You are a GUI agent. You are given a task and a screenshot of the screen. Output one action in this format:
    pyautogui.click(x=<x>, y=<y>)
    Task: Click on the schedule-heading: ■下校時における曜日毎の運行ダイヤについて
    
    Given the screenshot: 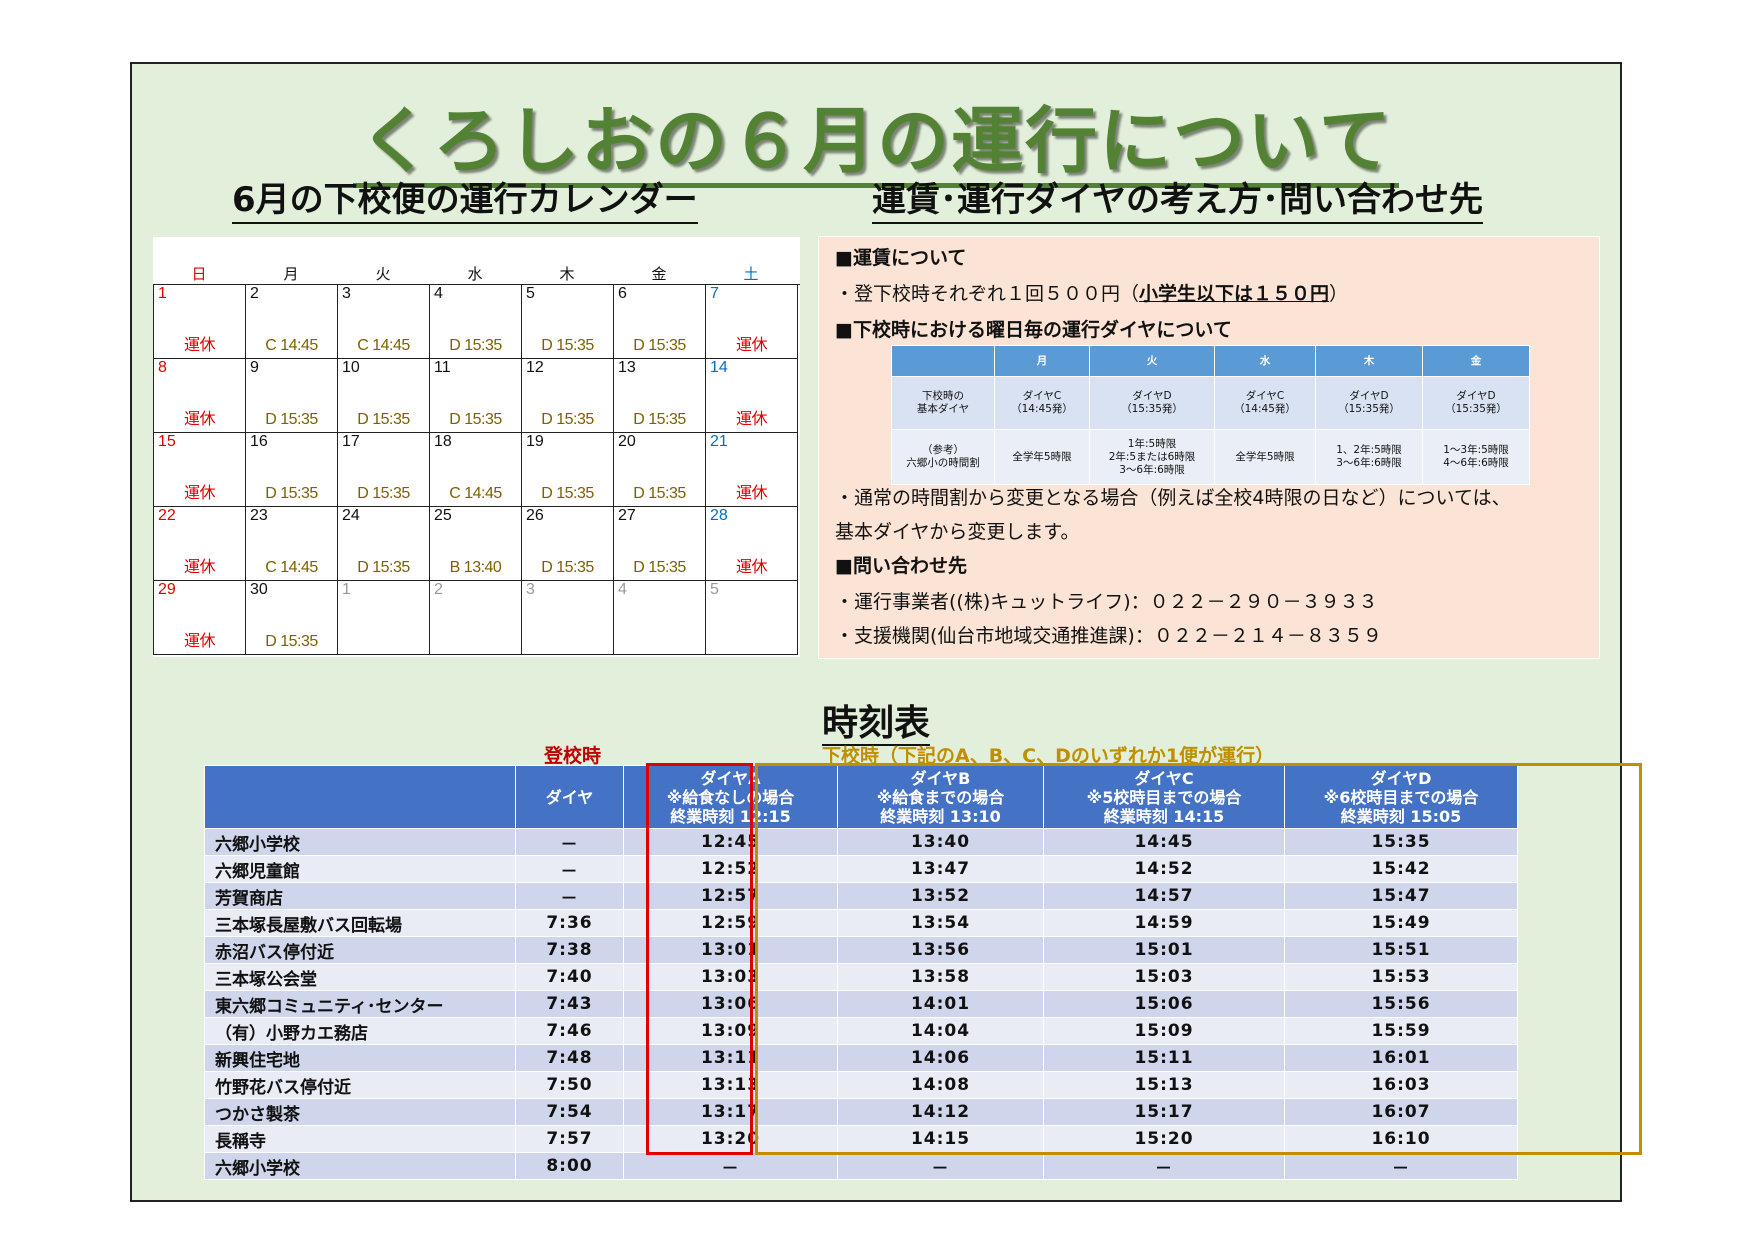 What is the action you would take?
    pyautogui.click(x=1033, y=330)
    